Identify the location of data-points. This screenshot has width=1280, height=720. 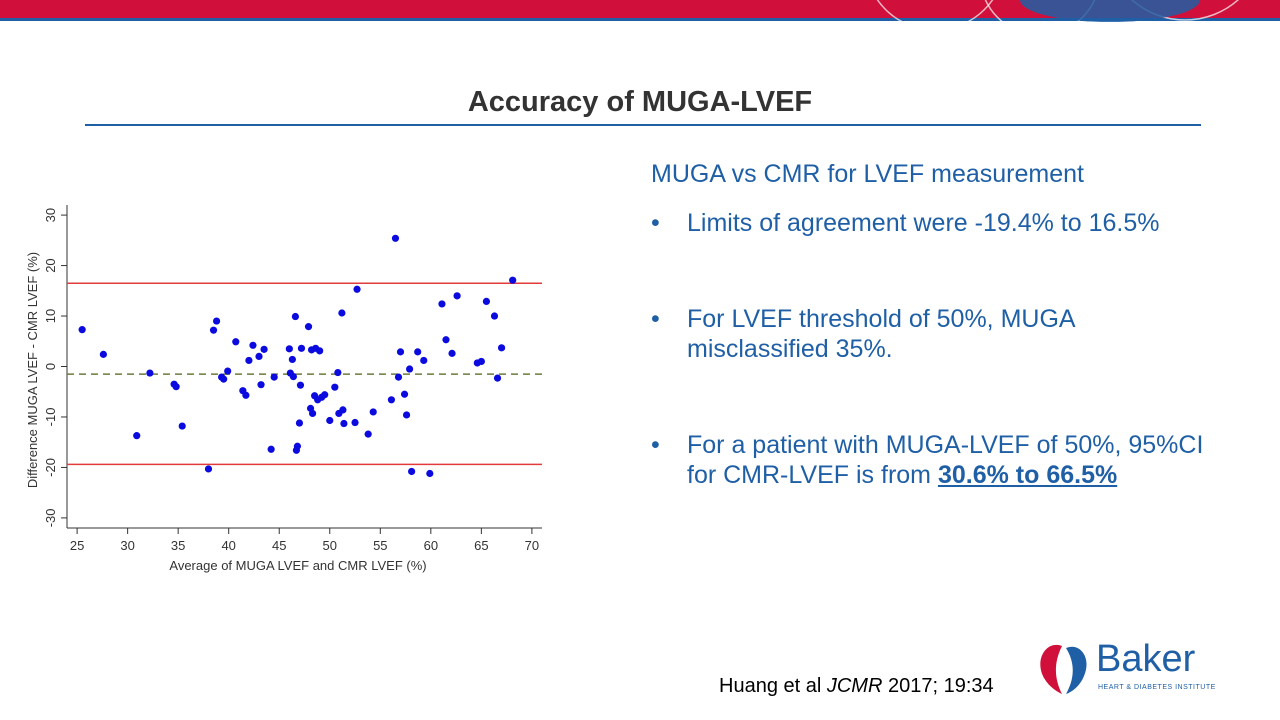
(297, 356).